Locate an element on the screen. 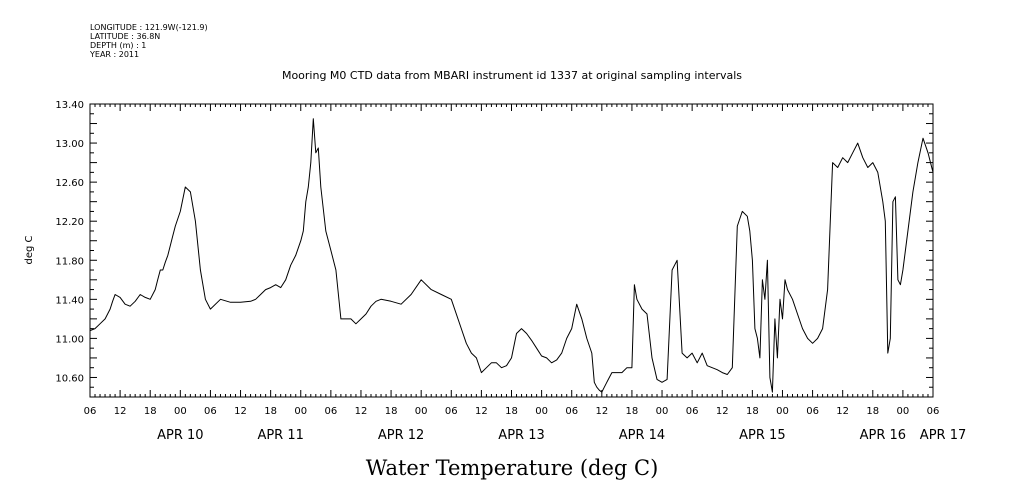 This screenshot has height=504, width=1009. x-day-label: APR 10 is located at coordinates (180, 435).